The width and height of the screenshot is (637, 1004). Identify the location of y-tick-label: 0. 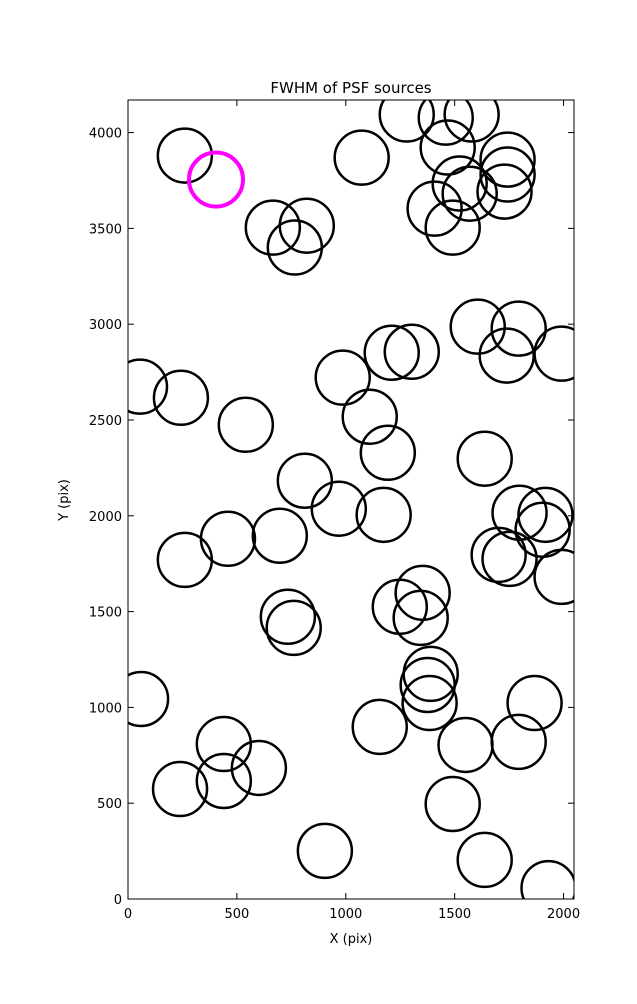
(118, 900).